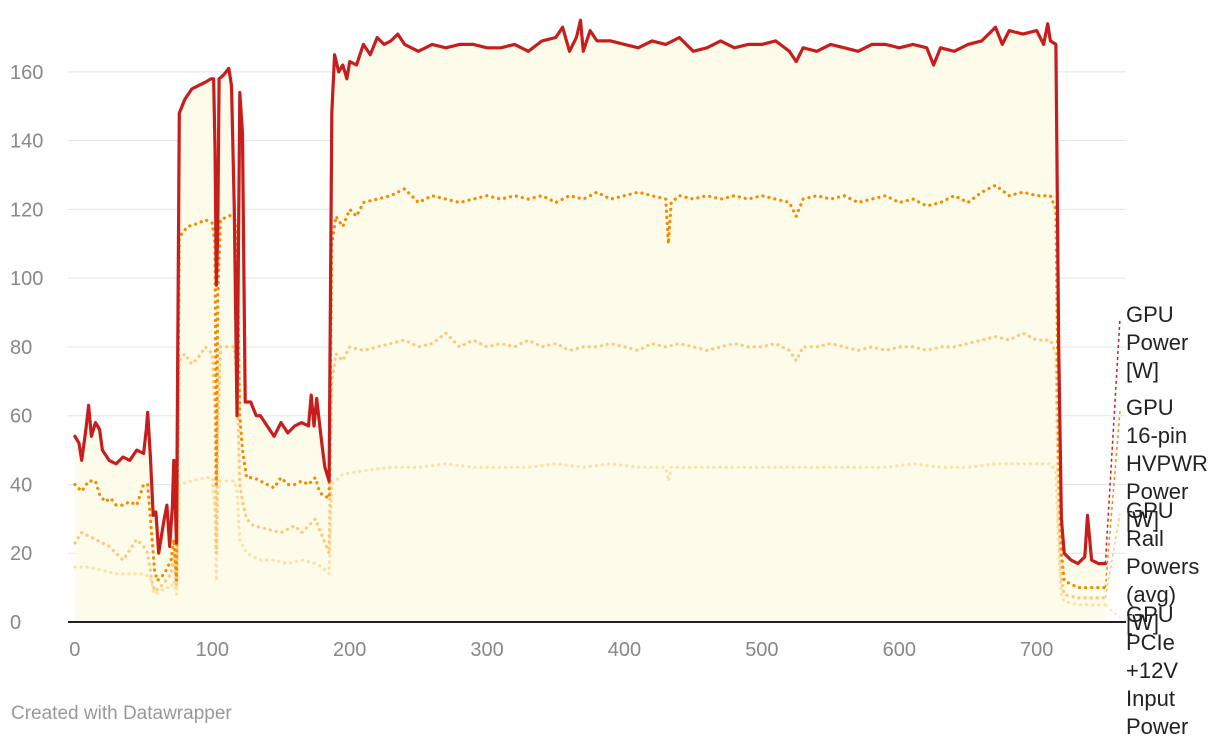 Image resolution: width=1220 pixels, height=738 pixels. I want to click on y-tick-label: 20, so click(21, 554).